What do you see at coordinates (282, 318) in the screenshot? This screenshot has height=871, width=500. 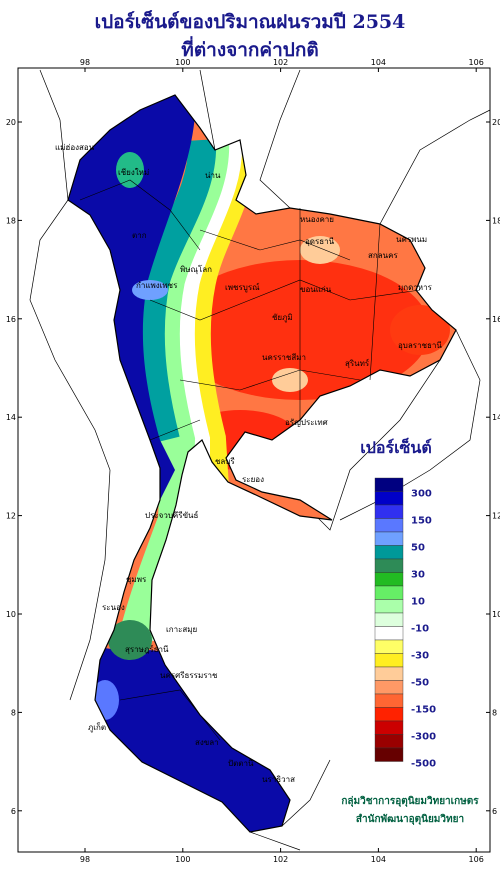 I see `place-label: ชัยภูมิ` at bounding box center [282, 318].